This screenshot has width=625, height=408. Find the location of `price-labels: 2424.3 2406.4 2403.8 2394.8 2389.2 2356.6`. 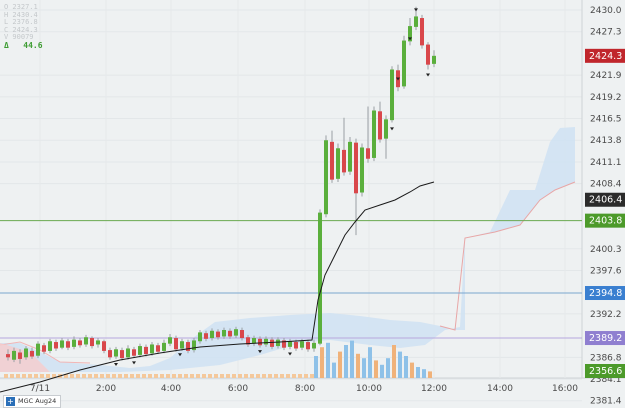

price-labels: 2424.3 2406.4 2403.8 2394.8 2389.2 2356.6 is located at coordinates (605, 213).